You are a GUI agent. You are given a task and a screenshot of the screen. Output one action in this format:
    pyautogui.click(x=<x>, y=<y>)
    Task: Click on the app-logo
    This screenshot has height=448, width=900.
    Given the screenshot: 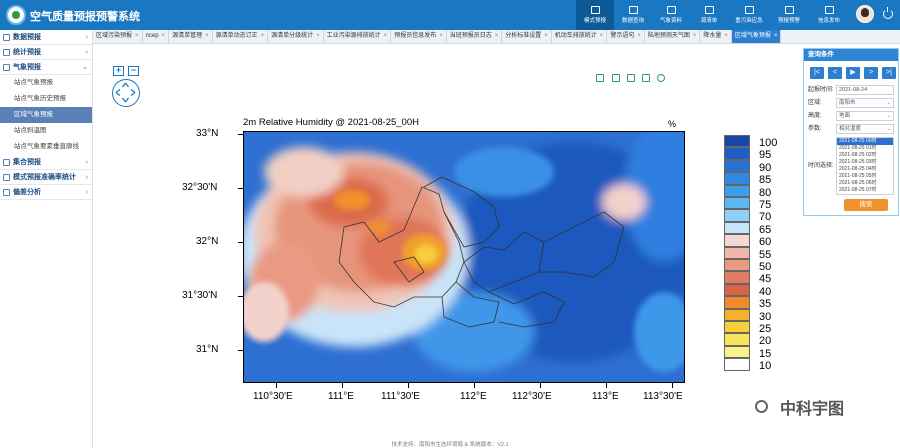 What is the action you would take?
    pyautogui.click(x=16, y=15)
    